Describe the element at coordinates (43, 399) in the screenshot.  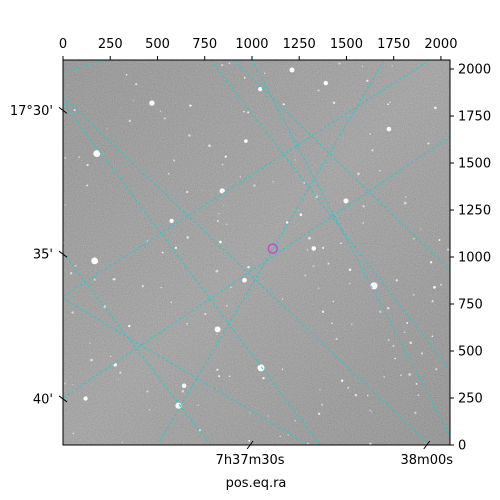
I see `dec-tick-label: 40'` at that location.